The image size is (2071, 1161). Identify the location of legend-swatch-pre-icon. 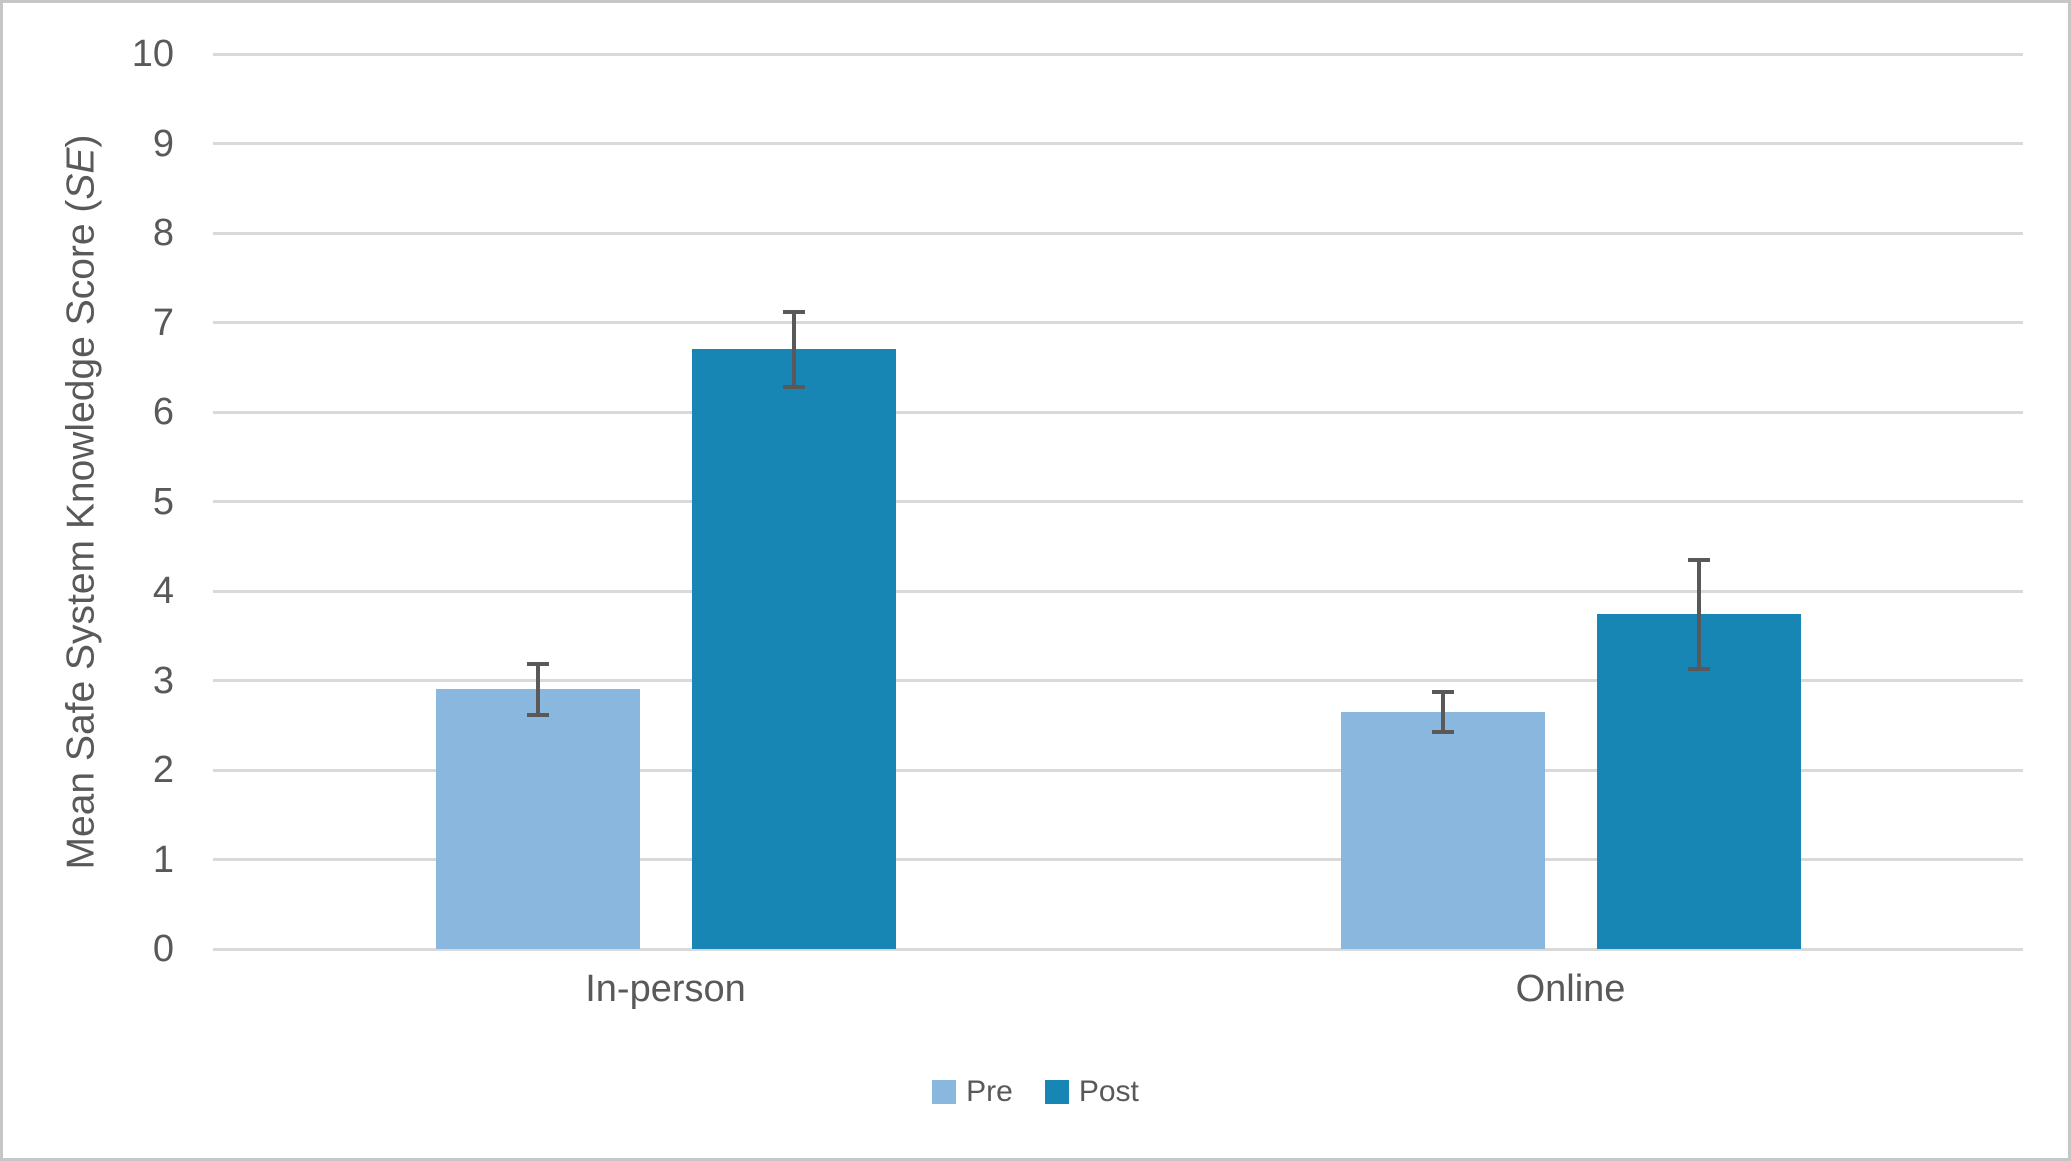
(944, 1092).